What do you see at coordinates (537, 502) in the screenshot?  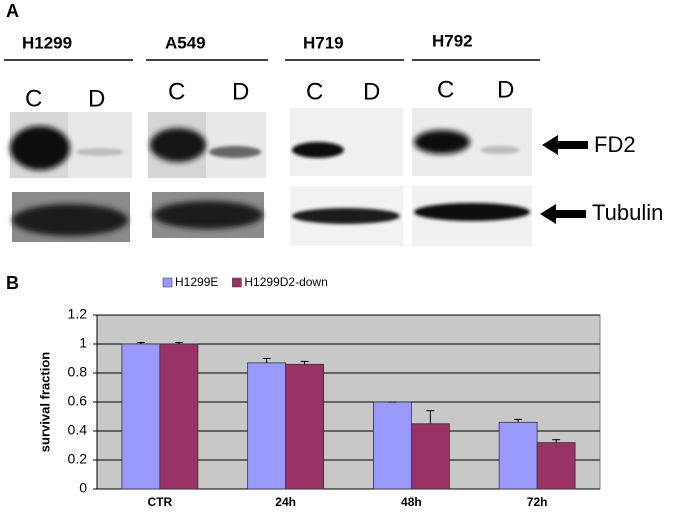 I see `x-tick-label: 72h` at bounding box center [537, 502].